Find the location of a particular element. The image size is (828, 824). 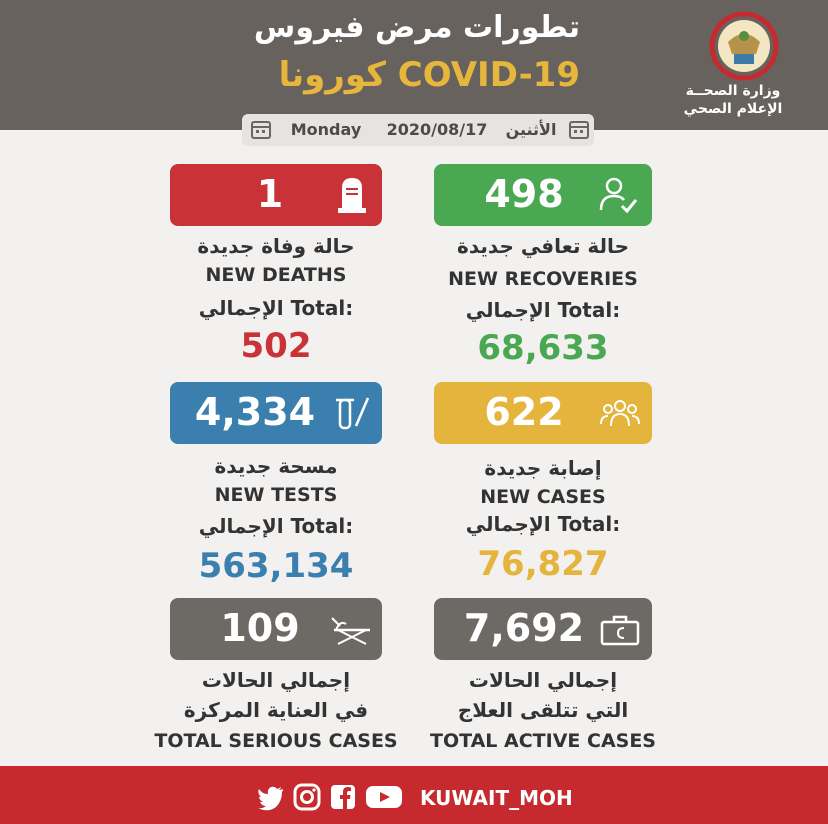

new-tests-value: 4,334 is located at coordinates (255, 412).